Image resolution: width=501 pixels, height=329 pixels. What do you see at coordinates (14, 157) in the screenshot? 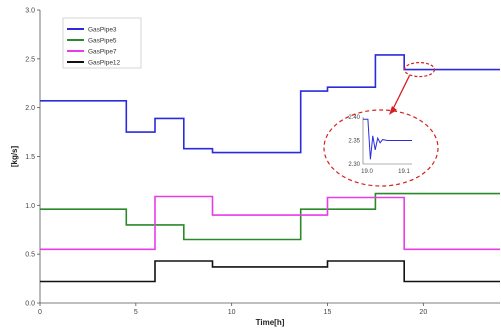
I see `y-axis-title: [kg/s]` at bounding box center [14, 157].